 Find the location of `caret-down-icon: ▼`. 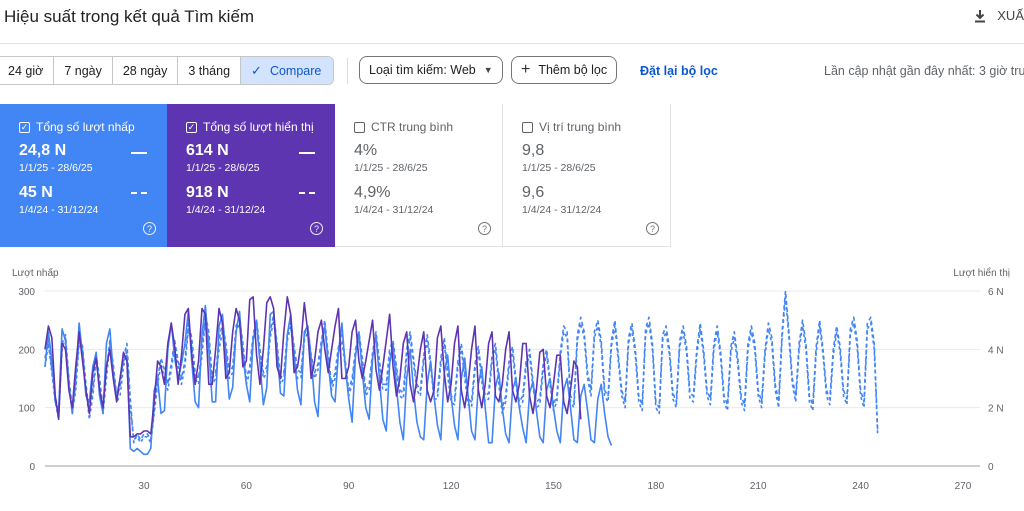

caret-down-icon: ▼ is located at coordinates (488, 70).